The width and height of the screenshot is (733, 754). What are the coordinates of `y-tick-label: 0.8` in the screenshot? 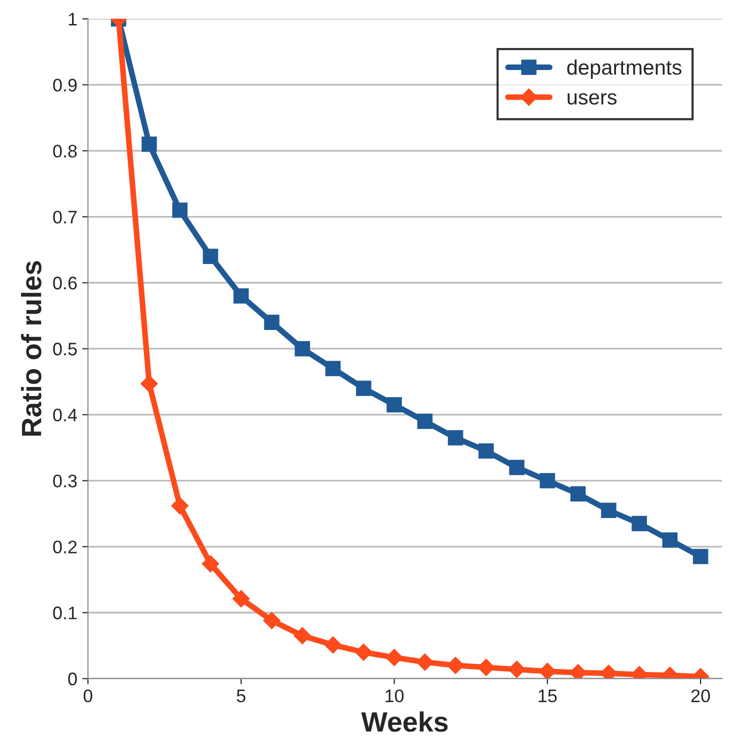 It's located at (65, 151).